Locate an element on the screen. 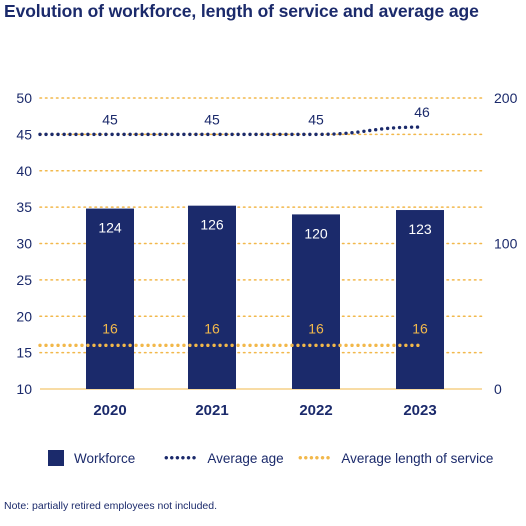  left-tick-label: 25 is located at coordinates (24, 280).